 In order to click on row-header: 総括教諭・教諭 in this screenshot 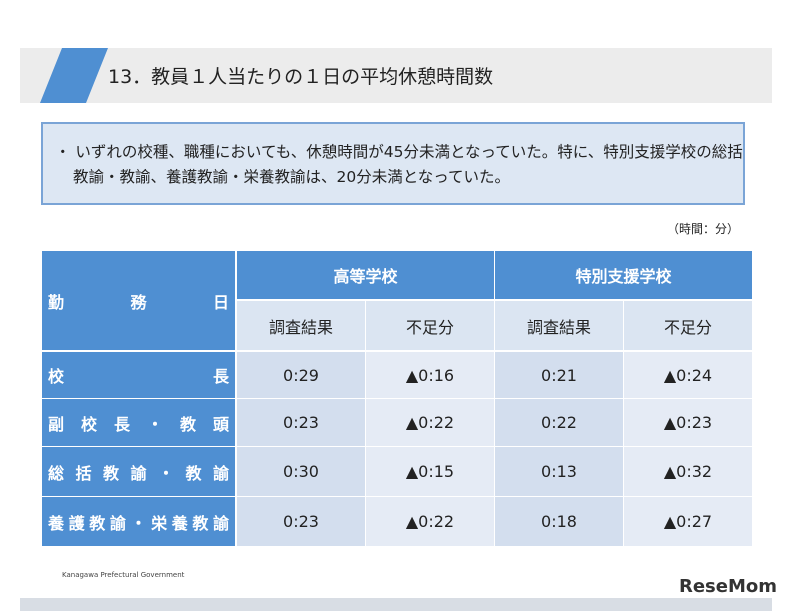, I will do `click(138, 471)`.